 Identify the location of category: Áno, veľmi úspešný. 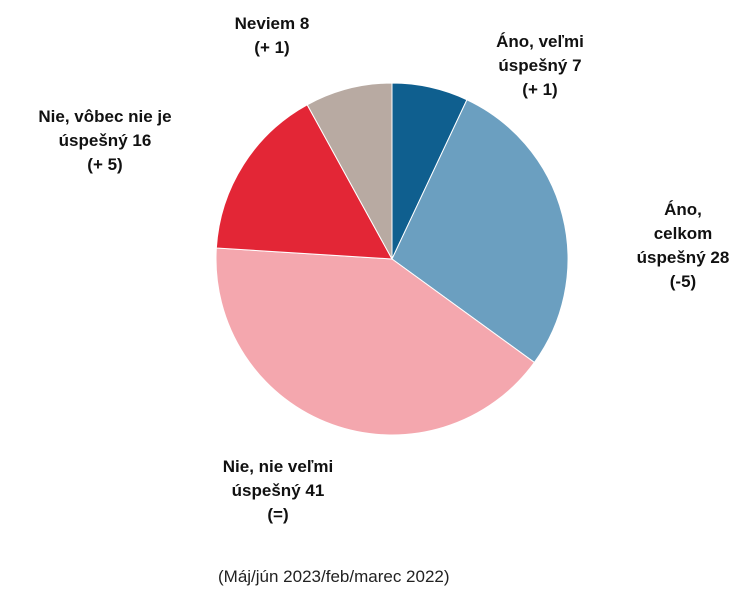
(540, 53).